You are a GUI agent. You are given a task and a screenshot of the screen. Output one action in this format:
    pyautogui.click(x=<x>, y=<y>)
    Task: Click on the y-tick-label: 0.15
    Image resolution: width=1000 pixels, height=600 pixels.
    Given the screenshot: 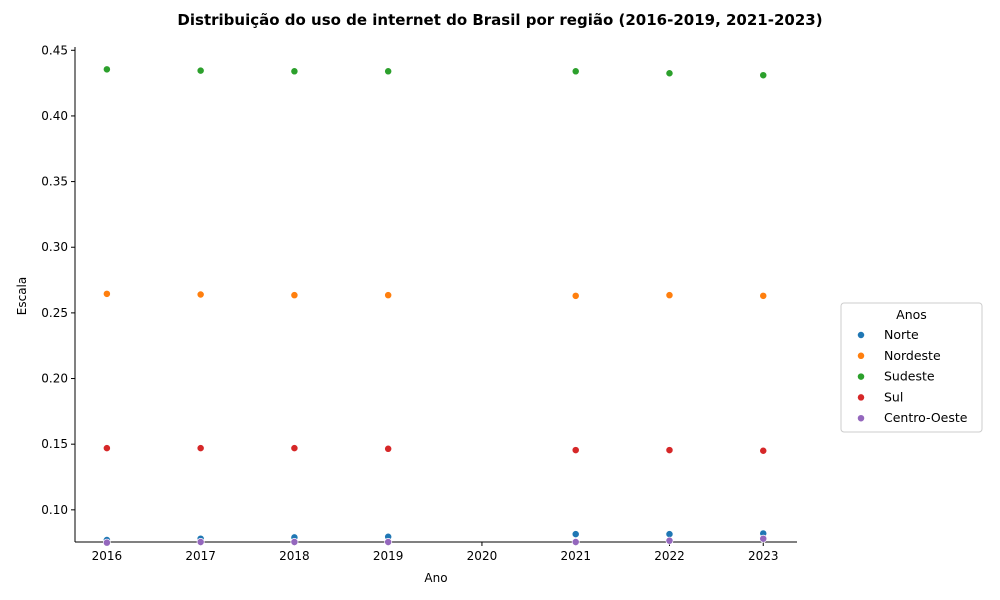 What is the action you would take?
    pyautogui.click(x=54, y=444)
    